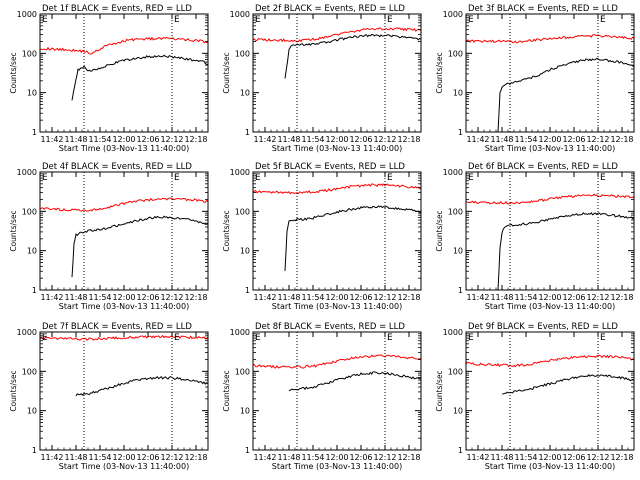 The image size is (640, 480). What do you see at coordinates (117, 9) in the screenshot?
I see `plot-title: Det 1f BLACK = Events, RED = LLD` at bounding box center [117, 9].